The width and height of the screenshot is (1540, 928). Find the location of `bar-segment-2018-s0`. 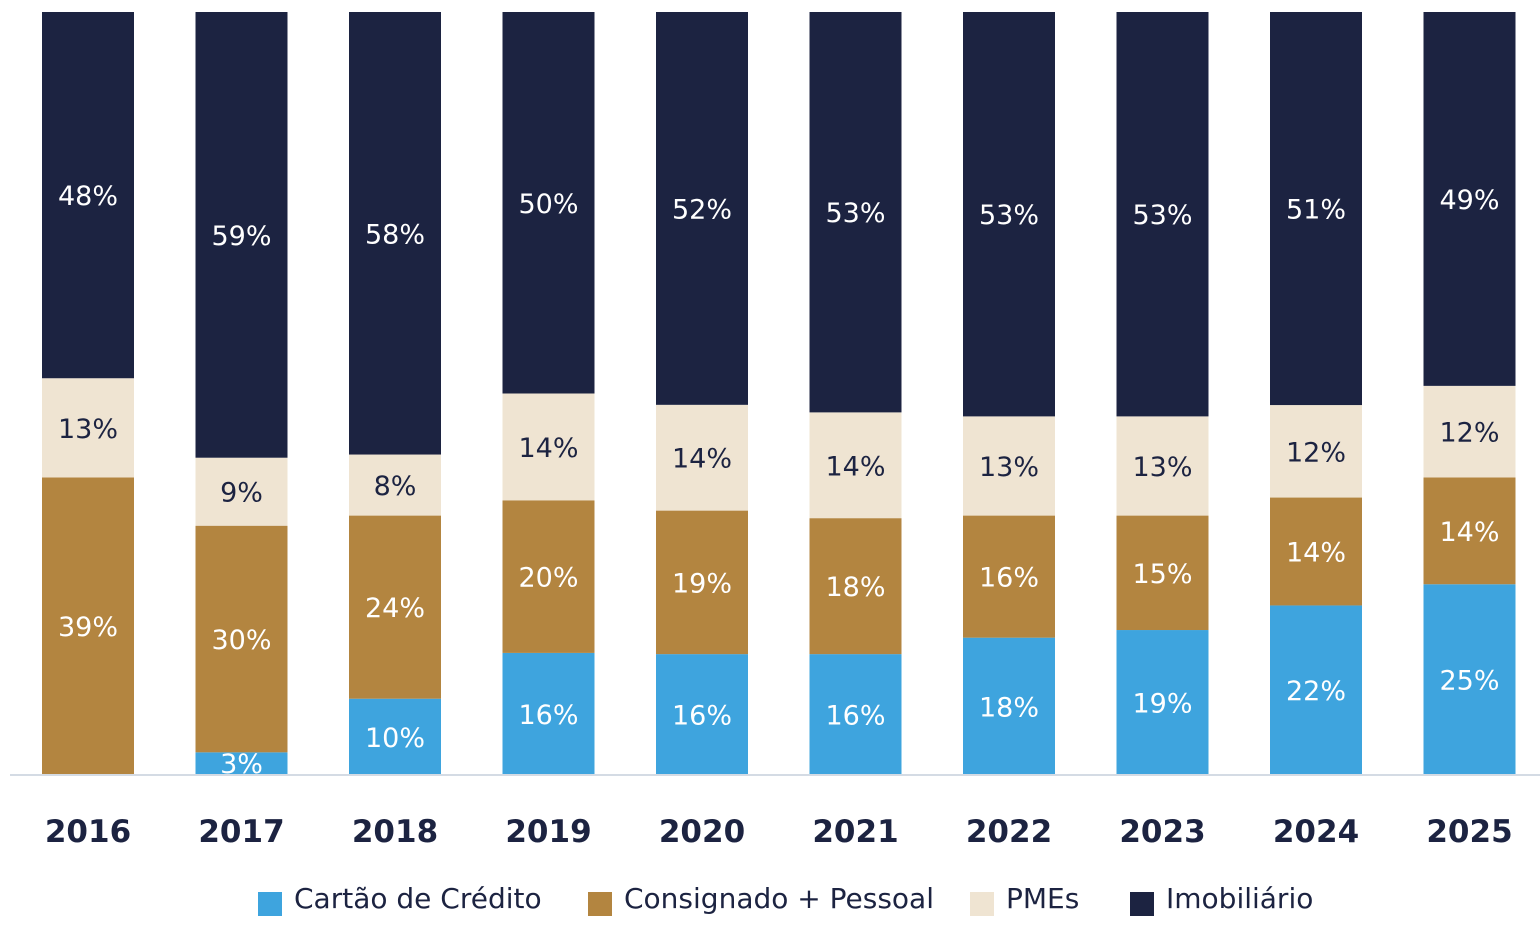

bar-segment-2018-s0 is located at coordinates (395, 736).